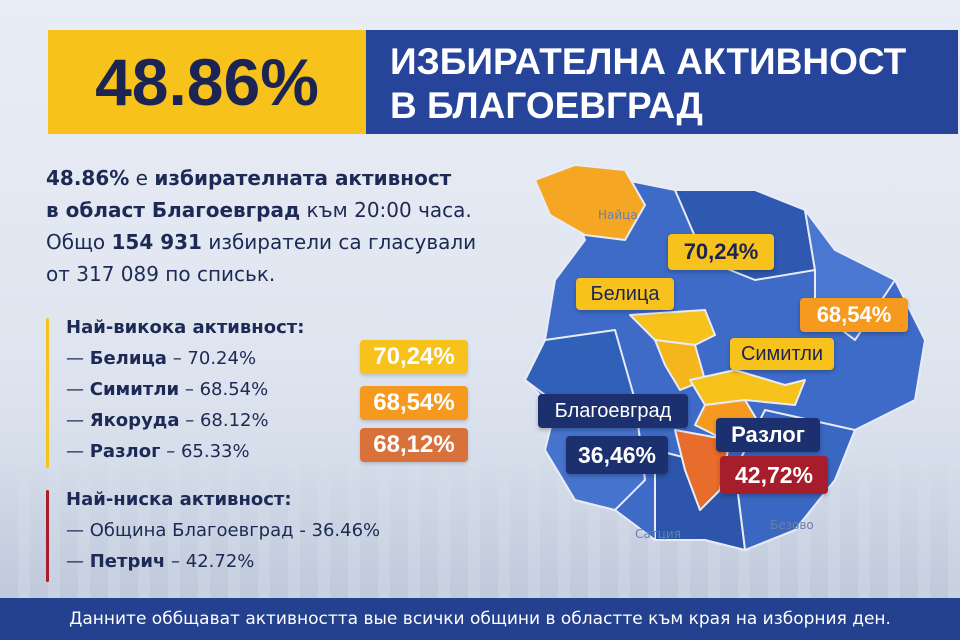 The image size is (960, 640). I want to click on voters-count: 154 931, so click(156, 242).